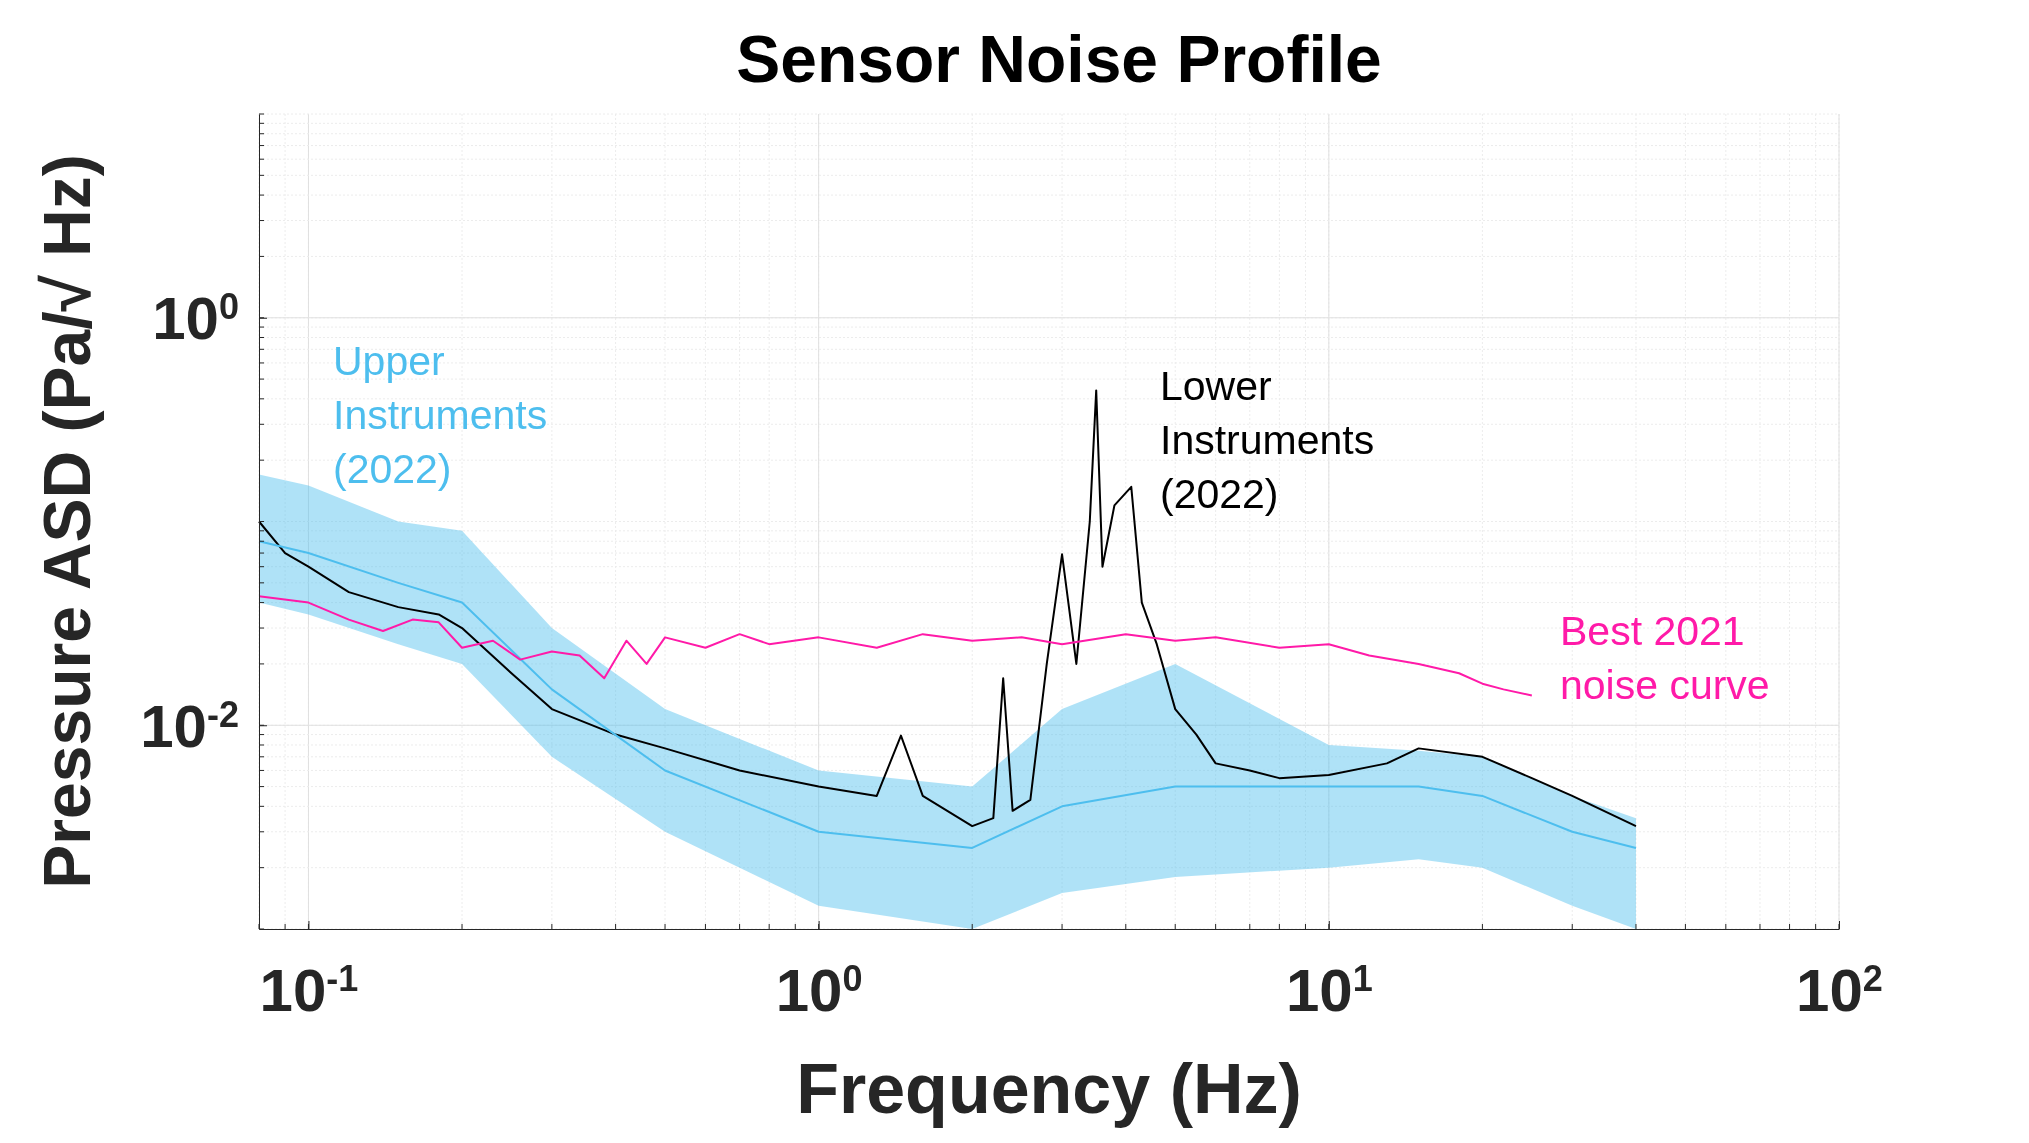  I want to click on x-tick-label: 10$^{-1}$, so click(309, 990).